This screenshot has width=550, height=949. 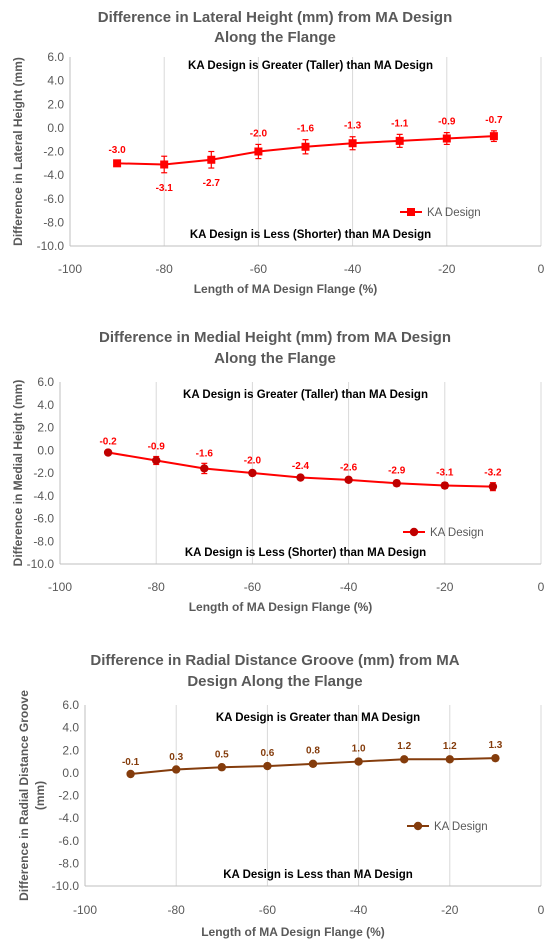 What do you see at coordinates (212, 183) in the screenshot?
I see `data-label: -2.7` at bounding box center [212, 183].